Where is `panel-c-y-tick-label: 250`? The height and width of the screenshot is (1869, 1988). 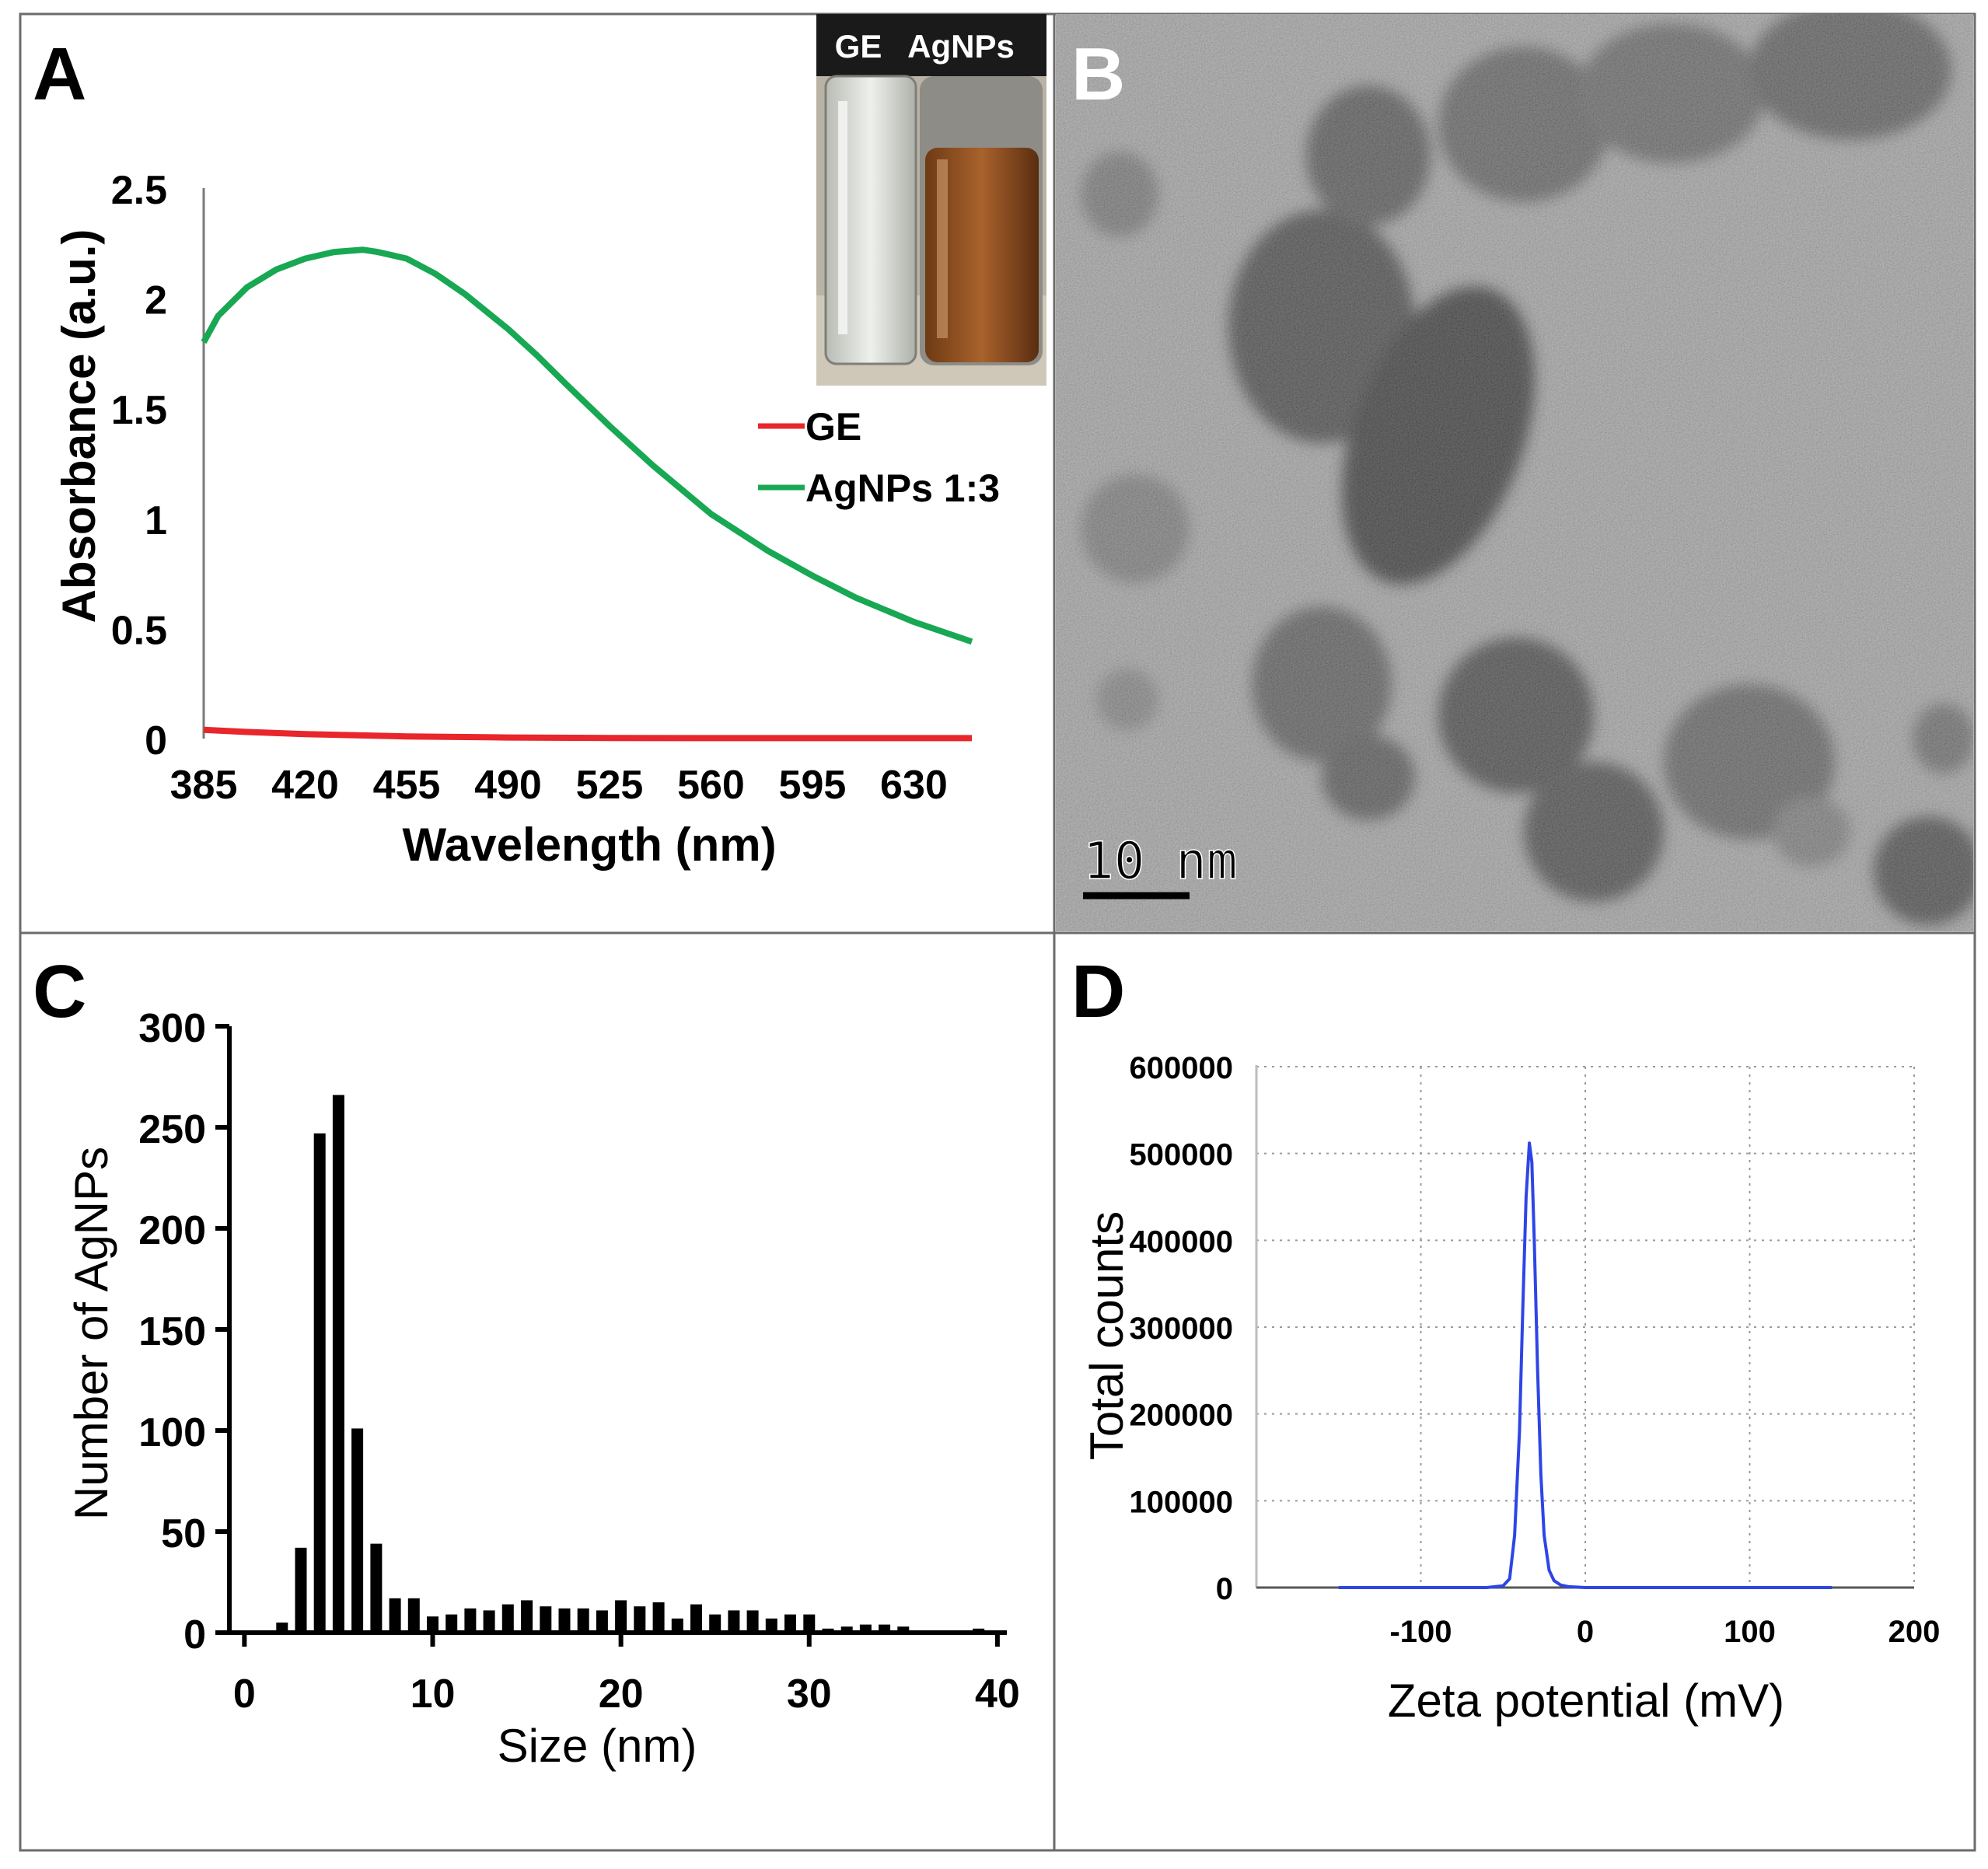
panel-c-y-tick-label: 250 is located at coordinates (172, 1129).